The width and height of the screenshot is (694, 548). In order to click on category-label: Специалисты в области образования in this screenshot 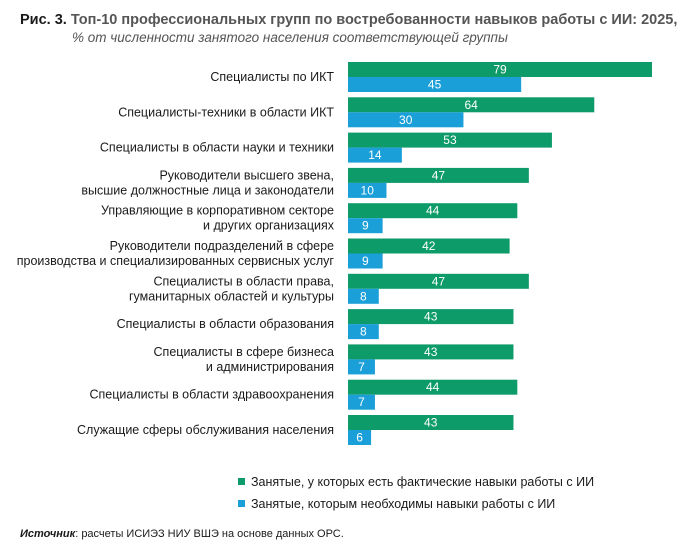, I will do `click(225, 324)`.